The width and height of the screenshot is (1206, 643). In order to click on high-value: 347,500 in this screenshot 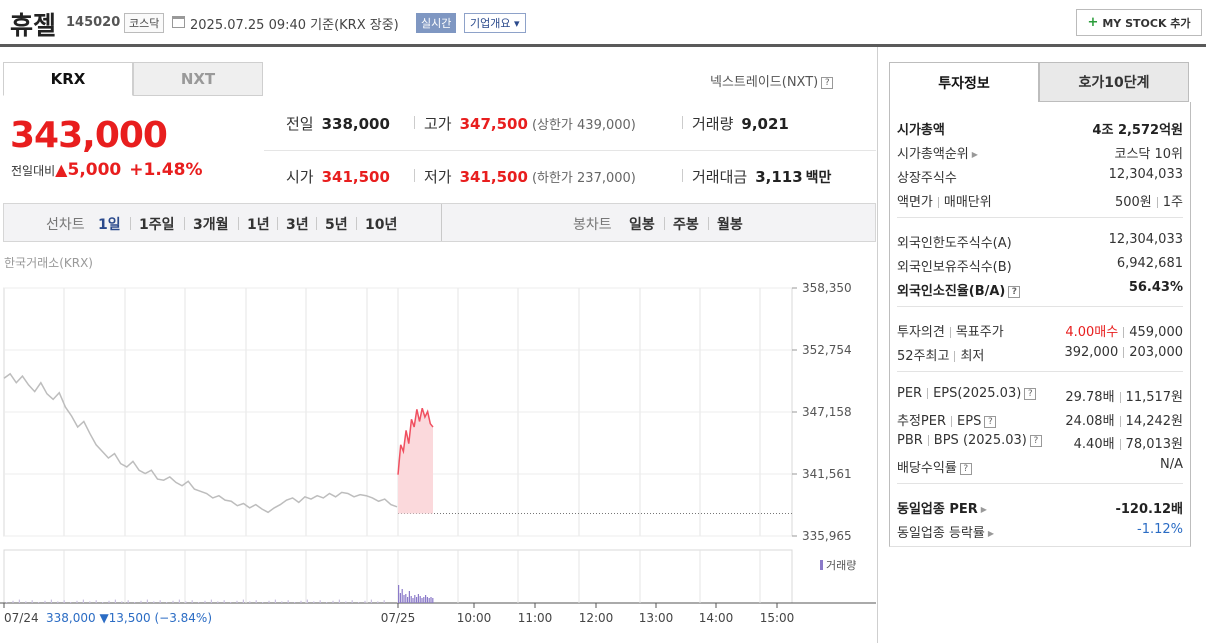, I will do `click(493, 124)`.